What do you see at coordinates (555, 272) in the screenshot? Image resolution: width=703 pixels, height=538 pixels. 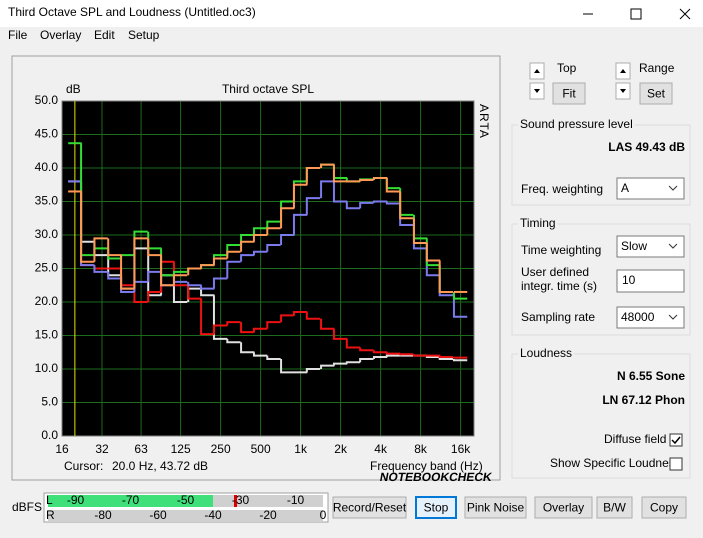 I see `integr-label: User defined` at bounding box center [555, 272].